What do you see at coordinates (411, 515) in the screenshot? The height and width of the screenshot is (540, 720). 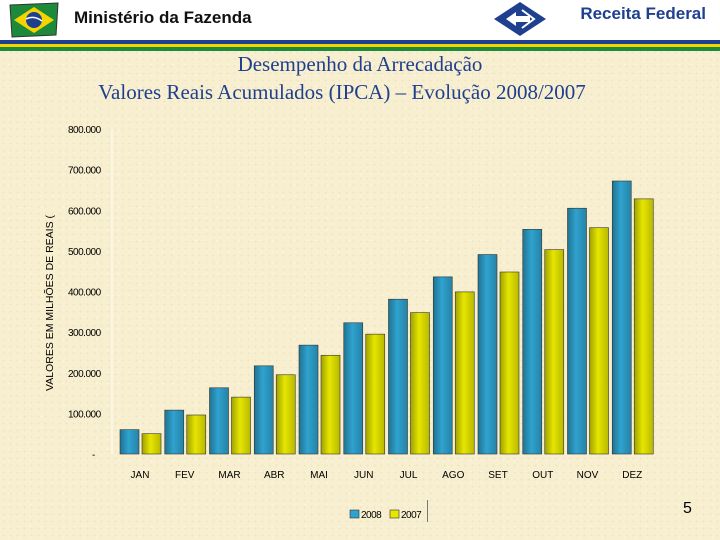 I see `legend-label-2007: 2007` at bounding box center [411, 515].